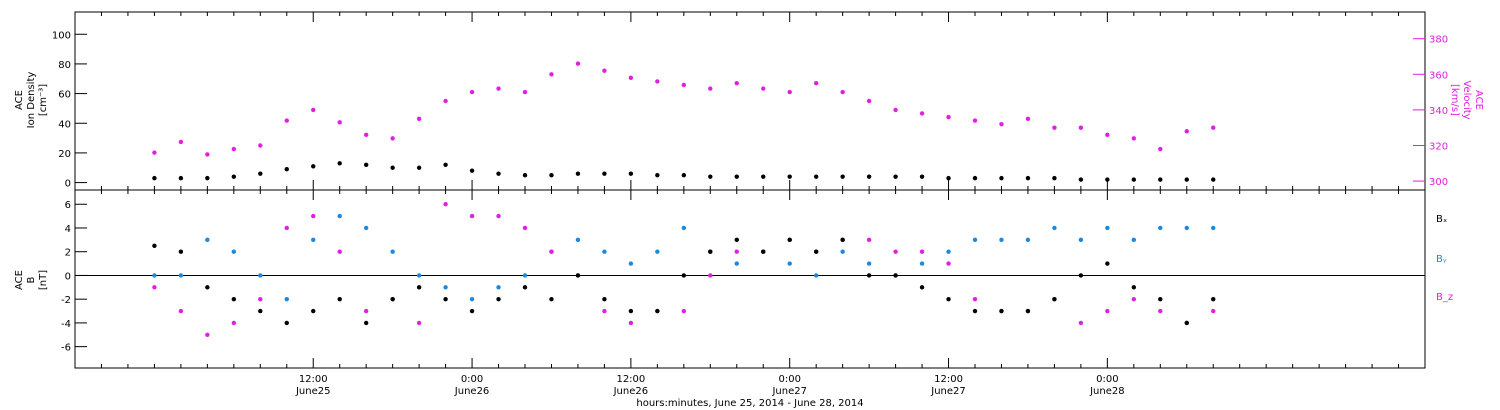 The image size is (1500, 410). I want to click on density-tick-label: 80, so click(64, 65).